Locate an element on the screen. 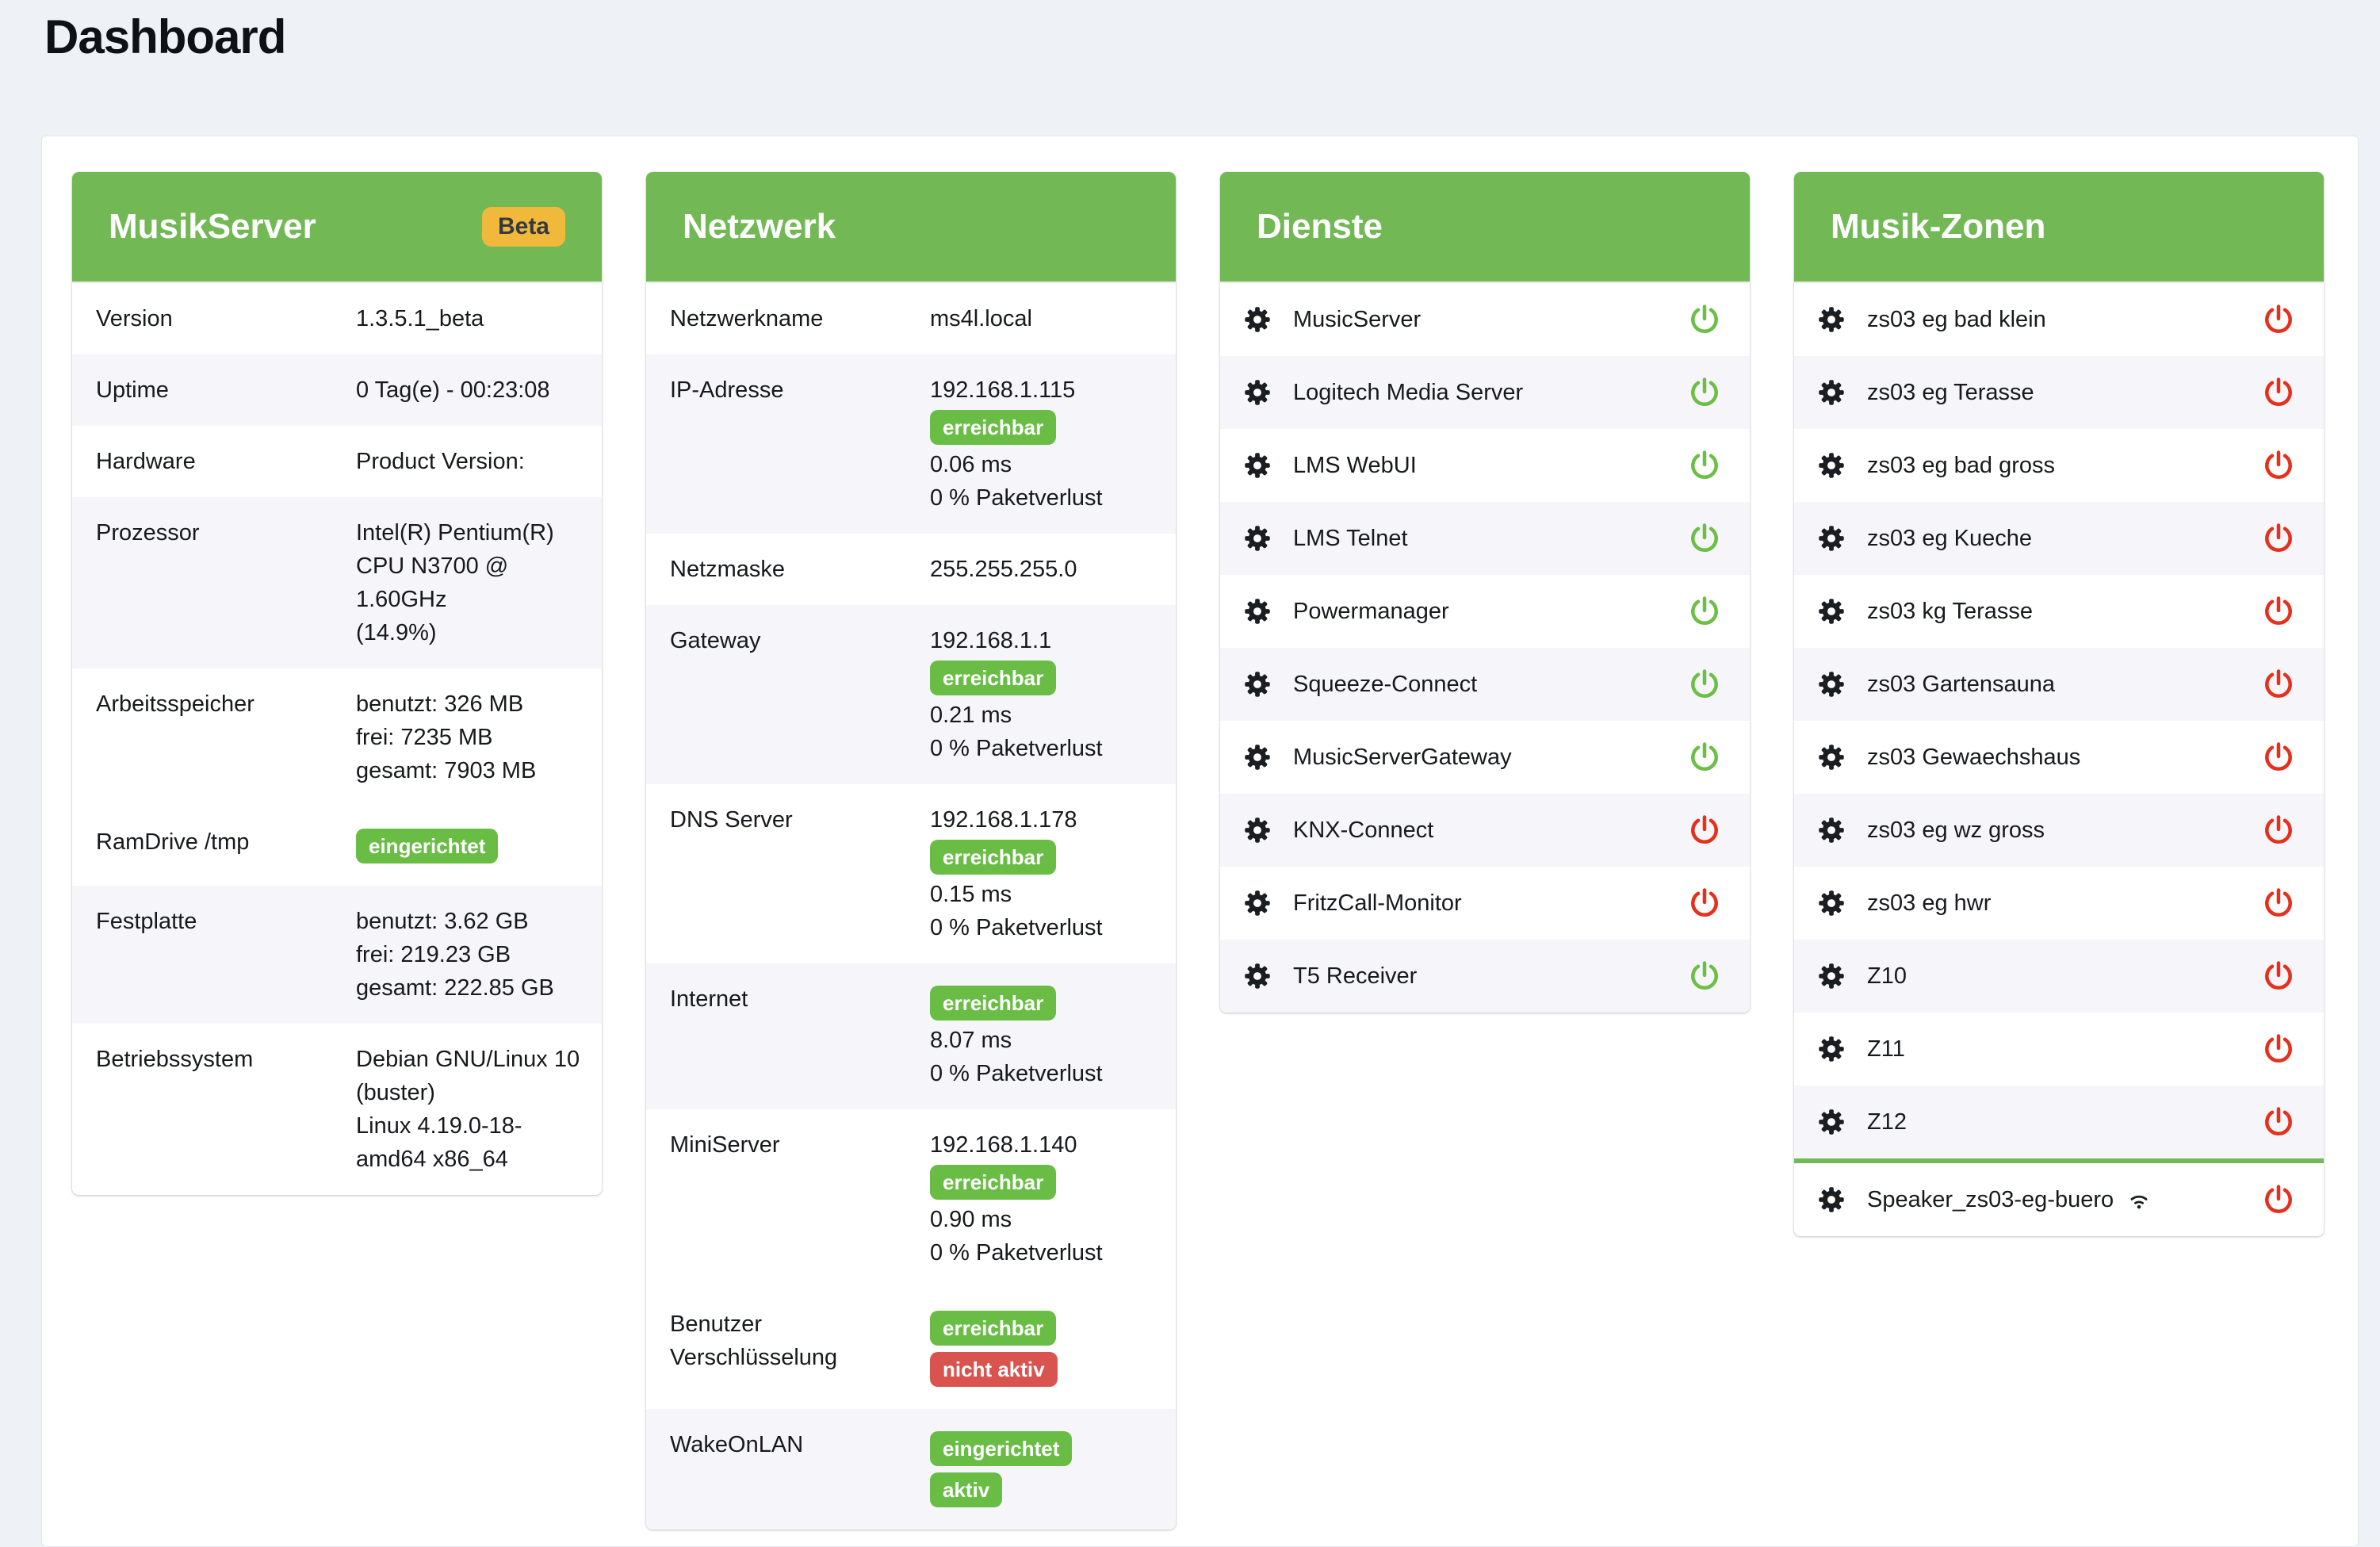 This screenshot has height=1547, width=2380. beta-badge: Beta is located at coordinates (523, 227).